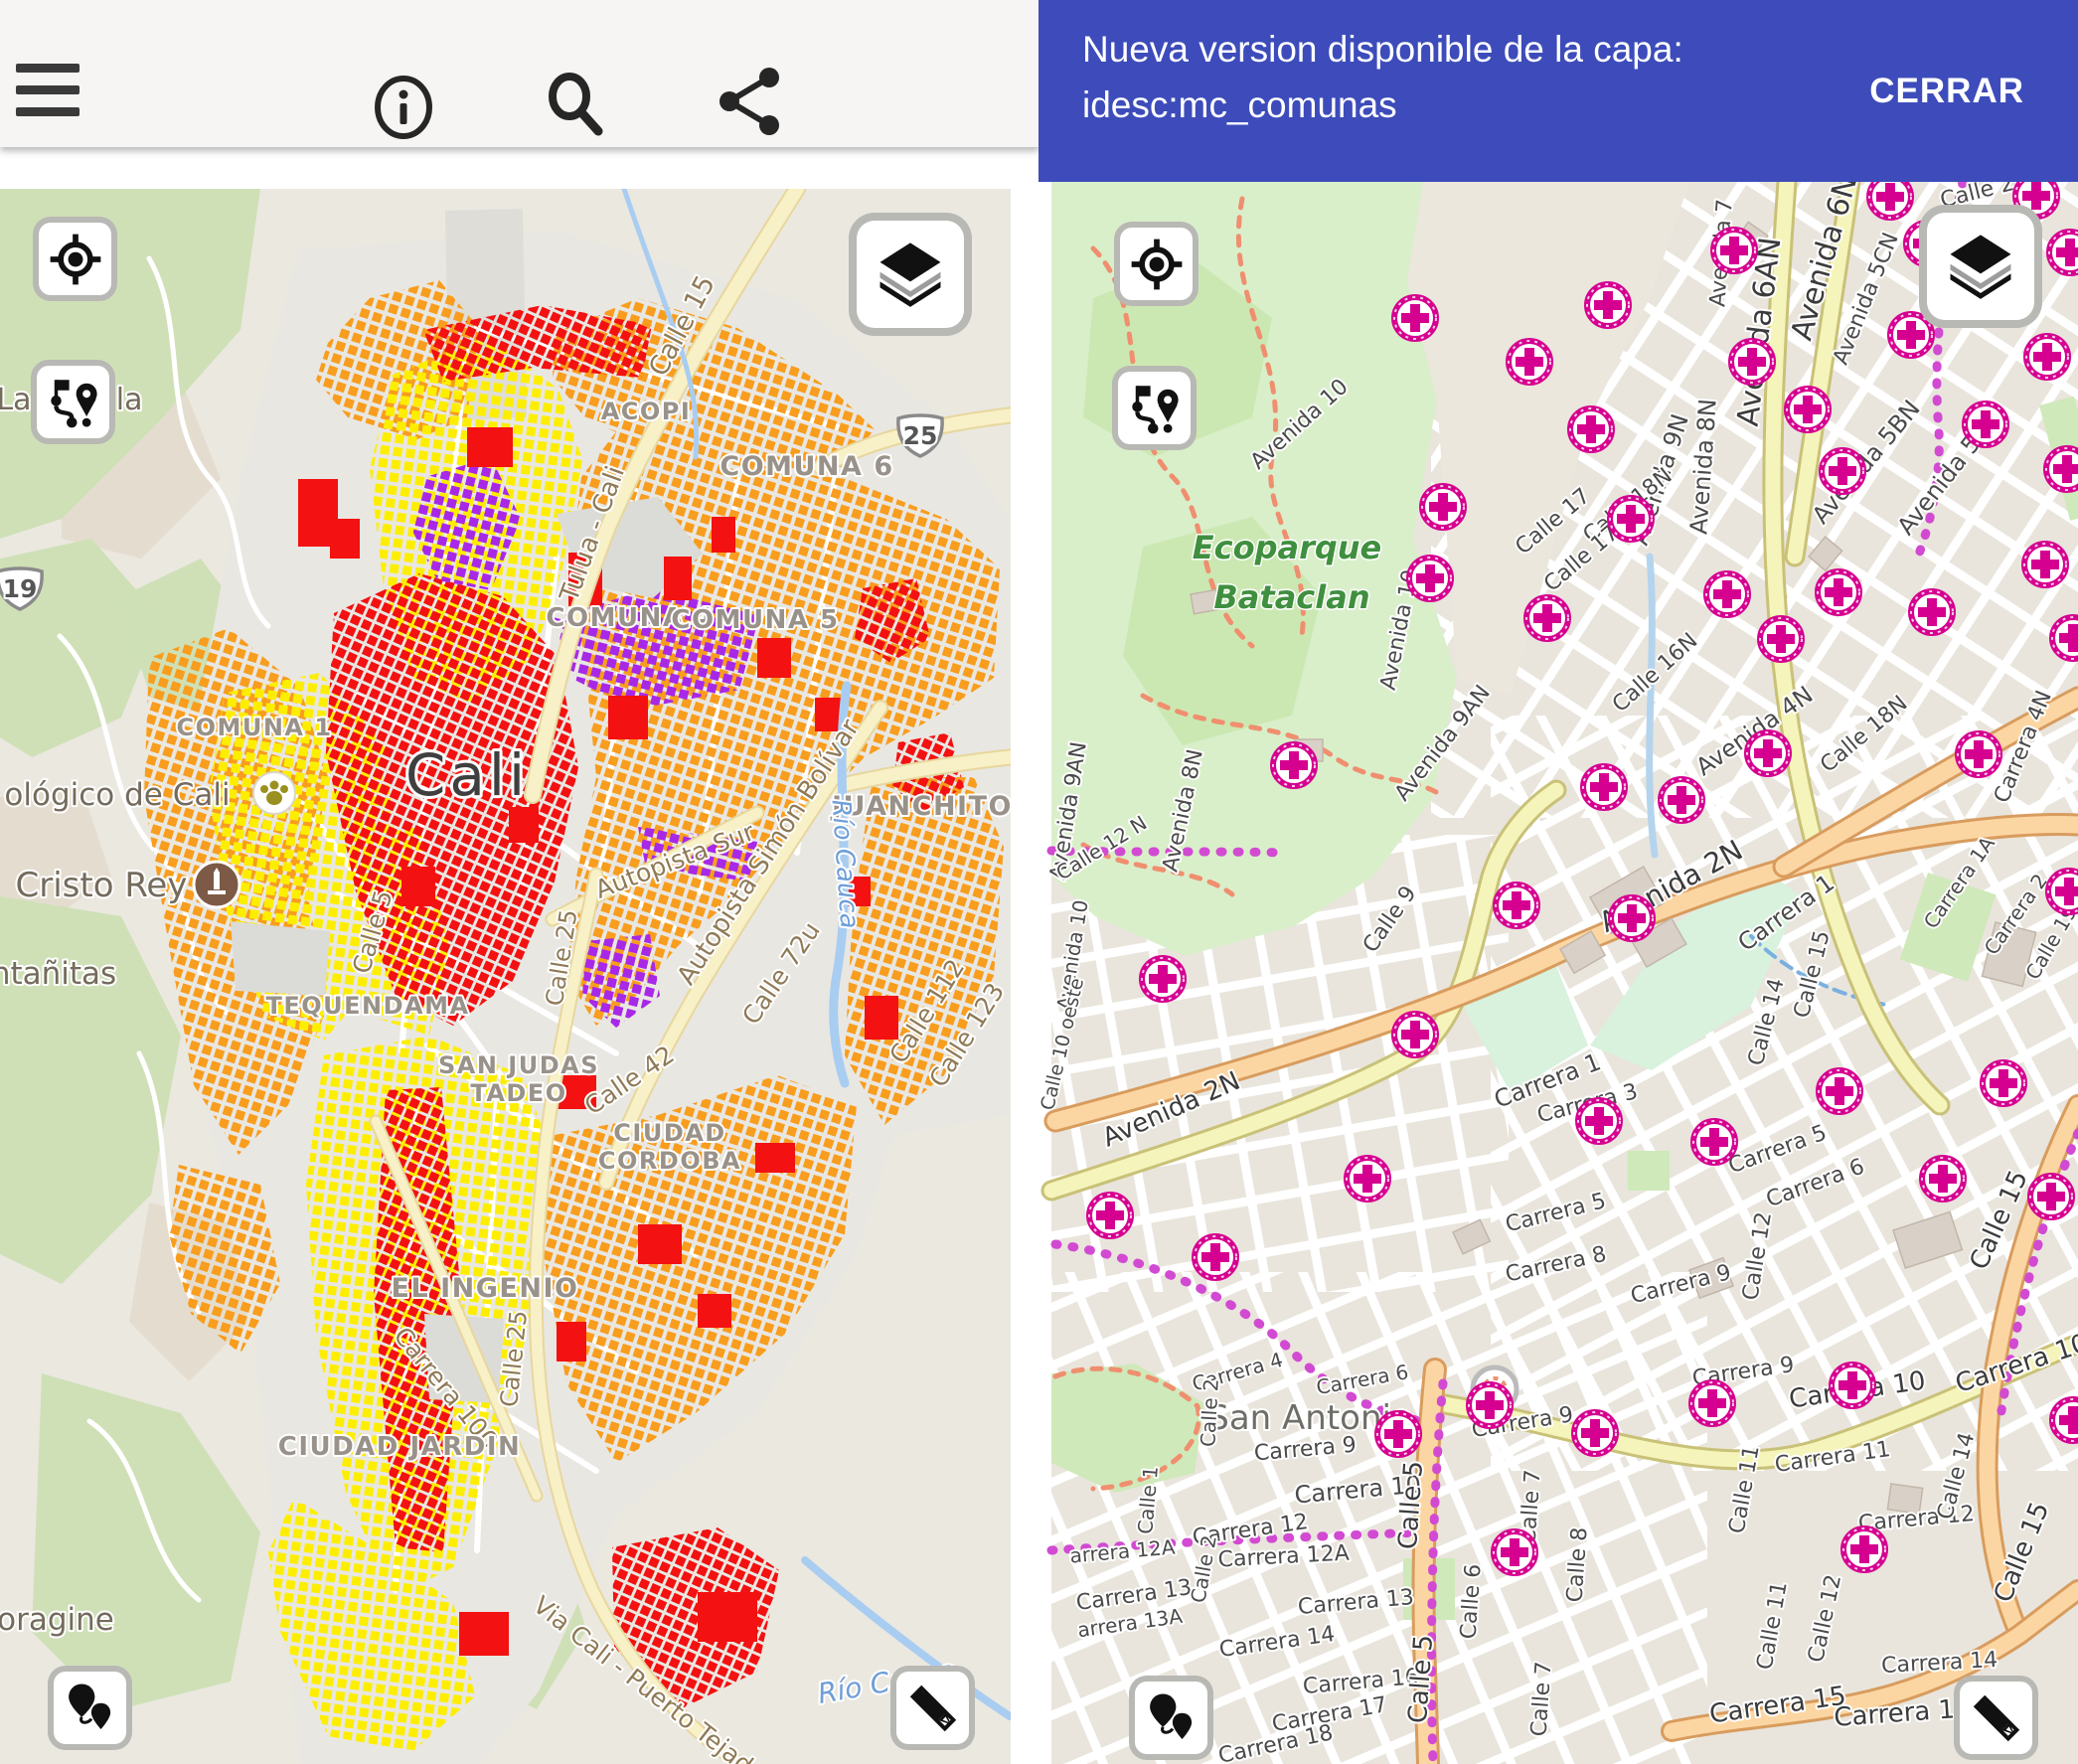 This screenshot has height=1764, width=2078. What do you see at coordinates (1356, 1602) in the screenshot?
I see `map-label: Carrera 13` at bounding box center [1356, 1602].